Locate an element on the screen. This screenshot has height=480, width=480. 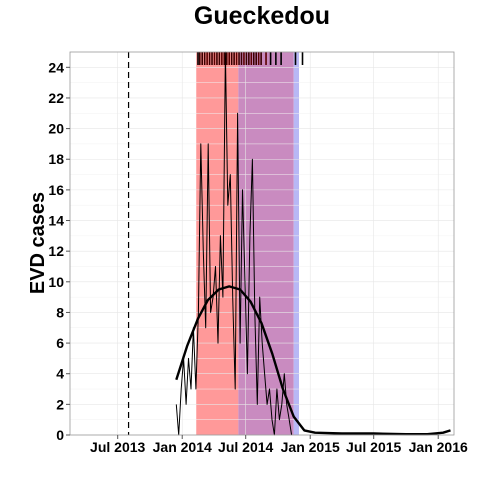
x-tick-label: Jul 2014 is located at coordinates (245, 447).